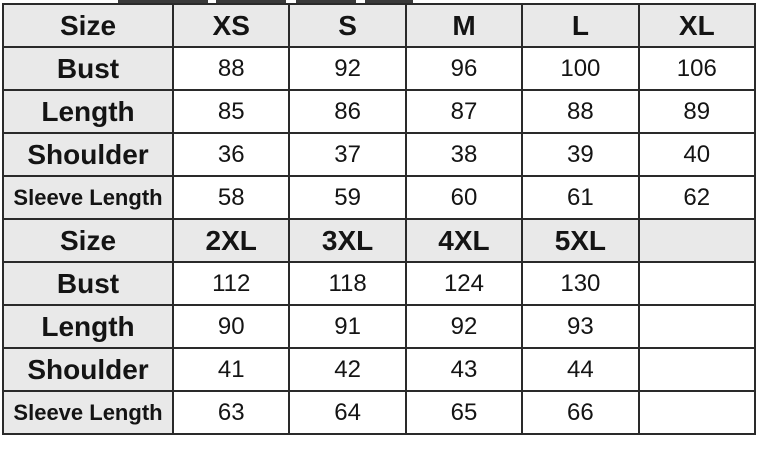 This screenshot has width=758, height=458. What do you see at coordinates (231, 369) in the screenshot?
I see `measurement-value: 41` at bounding box center [231, 369].